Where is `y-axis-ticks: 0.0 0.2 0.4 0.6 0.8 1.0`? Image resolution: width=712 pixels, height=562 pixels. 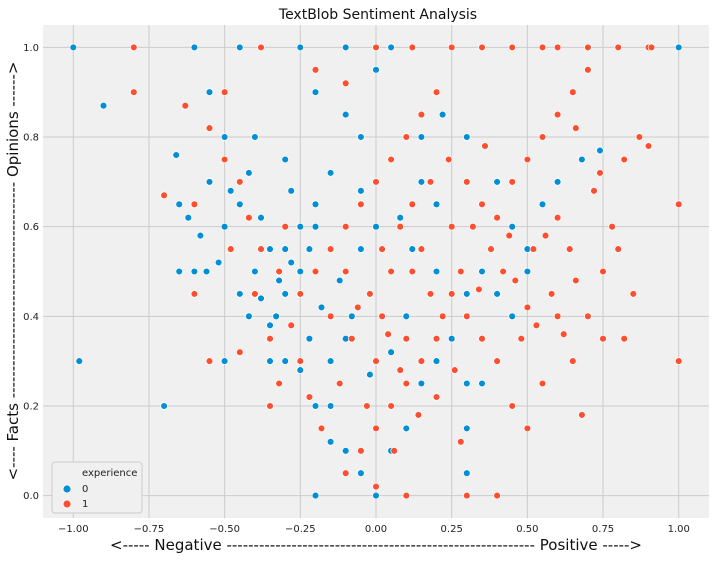
y-axis-ticks: 0.0 0.2 0.4 0.6 0.8 1.0 is located at coordinates (31, 272).